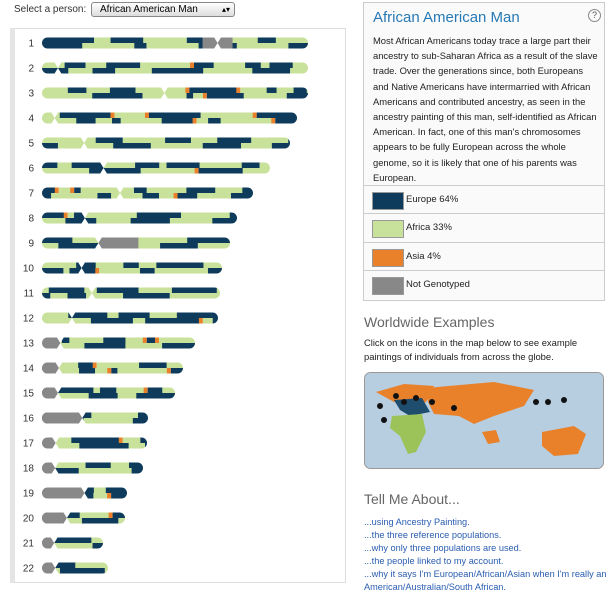 The width and height of the screenshot is (610, 595). I want to click on world-map, so click(484, 420).